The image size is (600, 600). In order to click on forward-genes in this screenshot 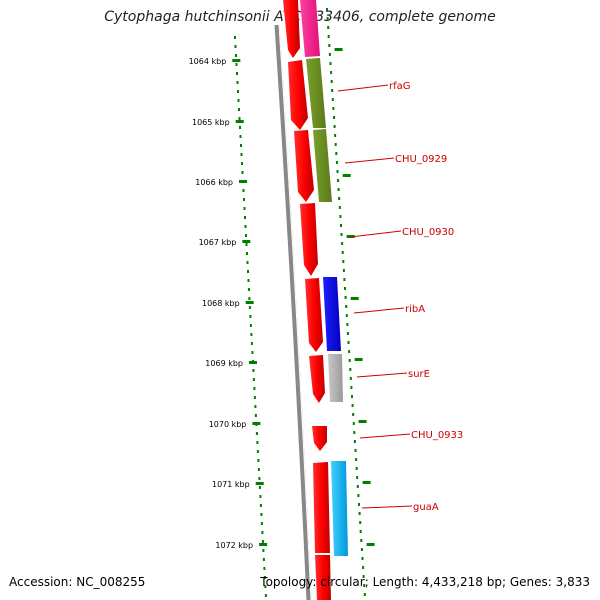, I will do `click(307, 300)`.